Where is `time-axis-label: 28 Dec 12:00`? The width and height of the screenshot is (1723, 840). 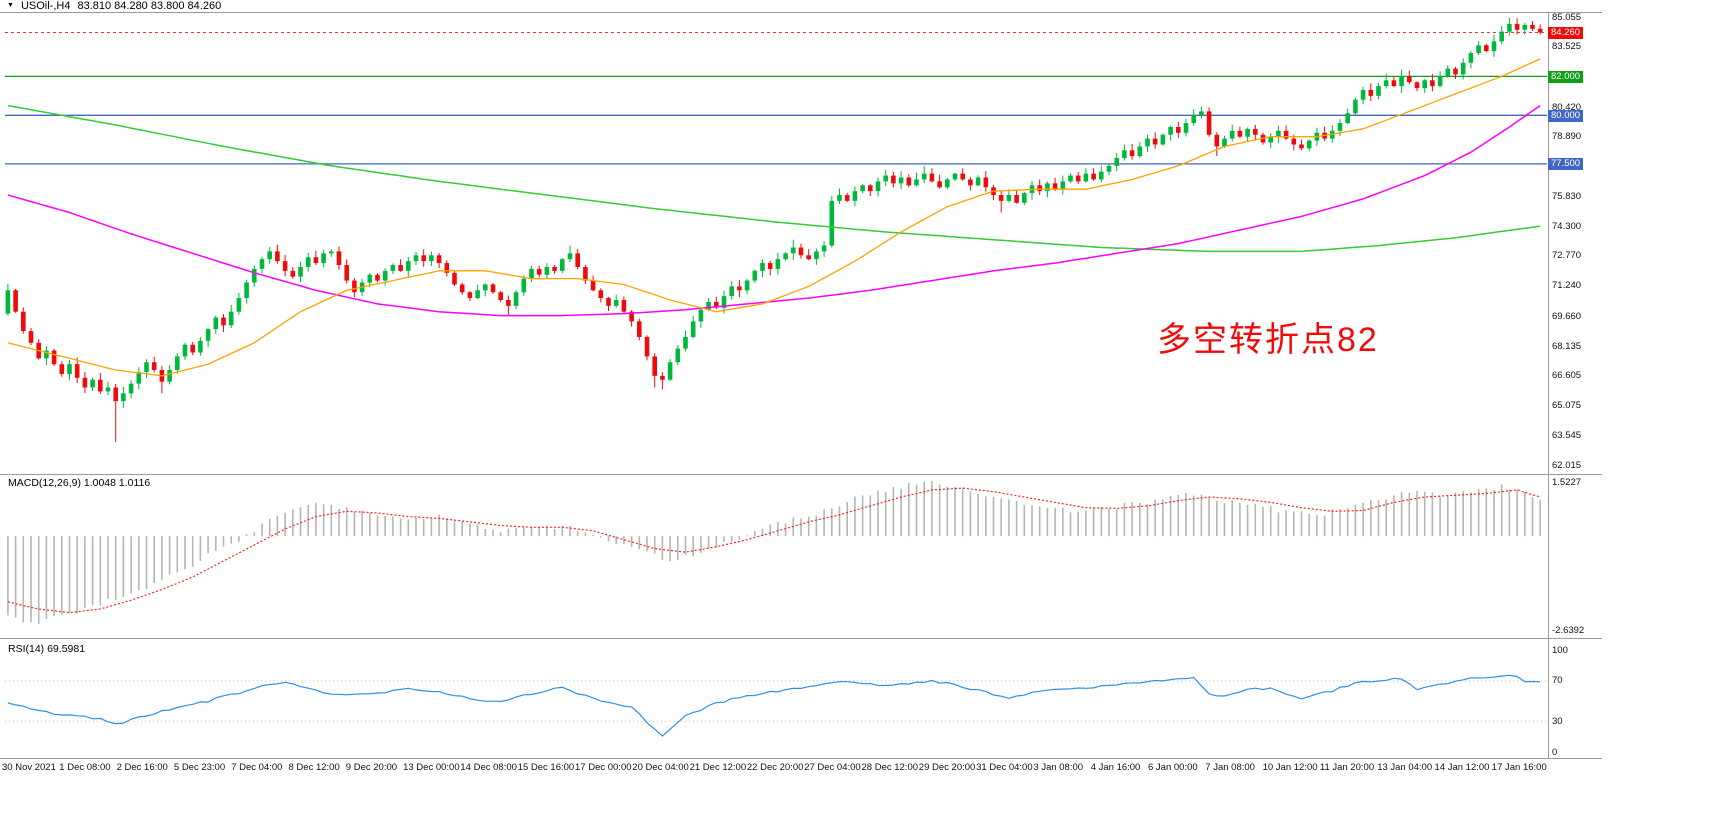 time-axis-label: 28 Dec 12:00 is located at coordinates (890, 767).